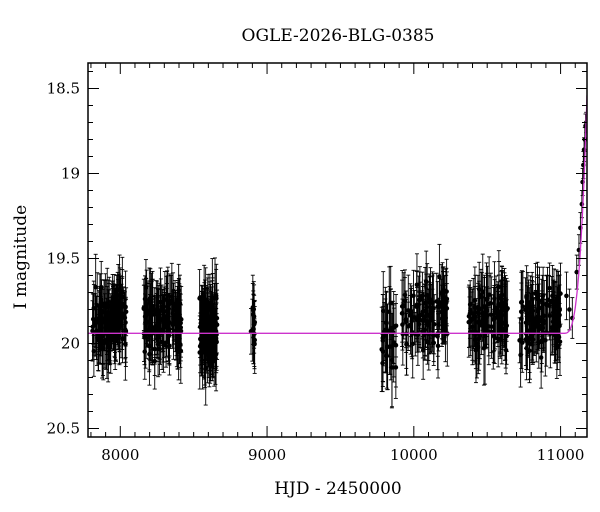 The height and width of the screenshot is (512, 600). Describe the element at coordinates (70, 174) in the screenshot. I see `y-tick-label: 19` at that location.